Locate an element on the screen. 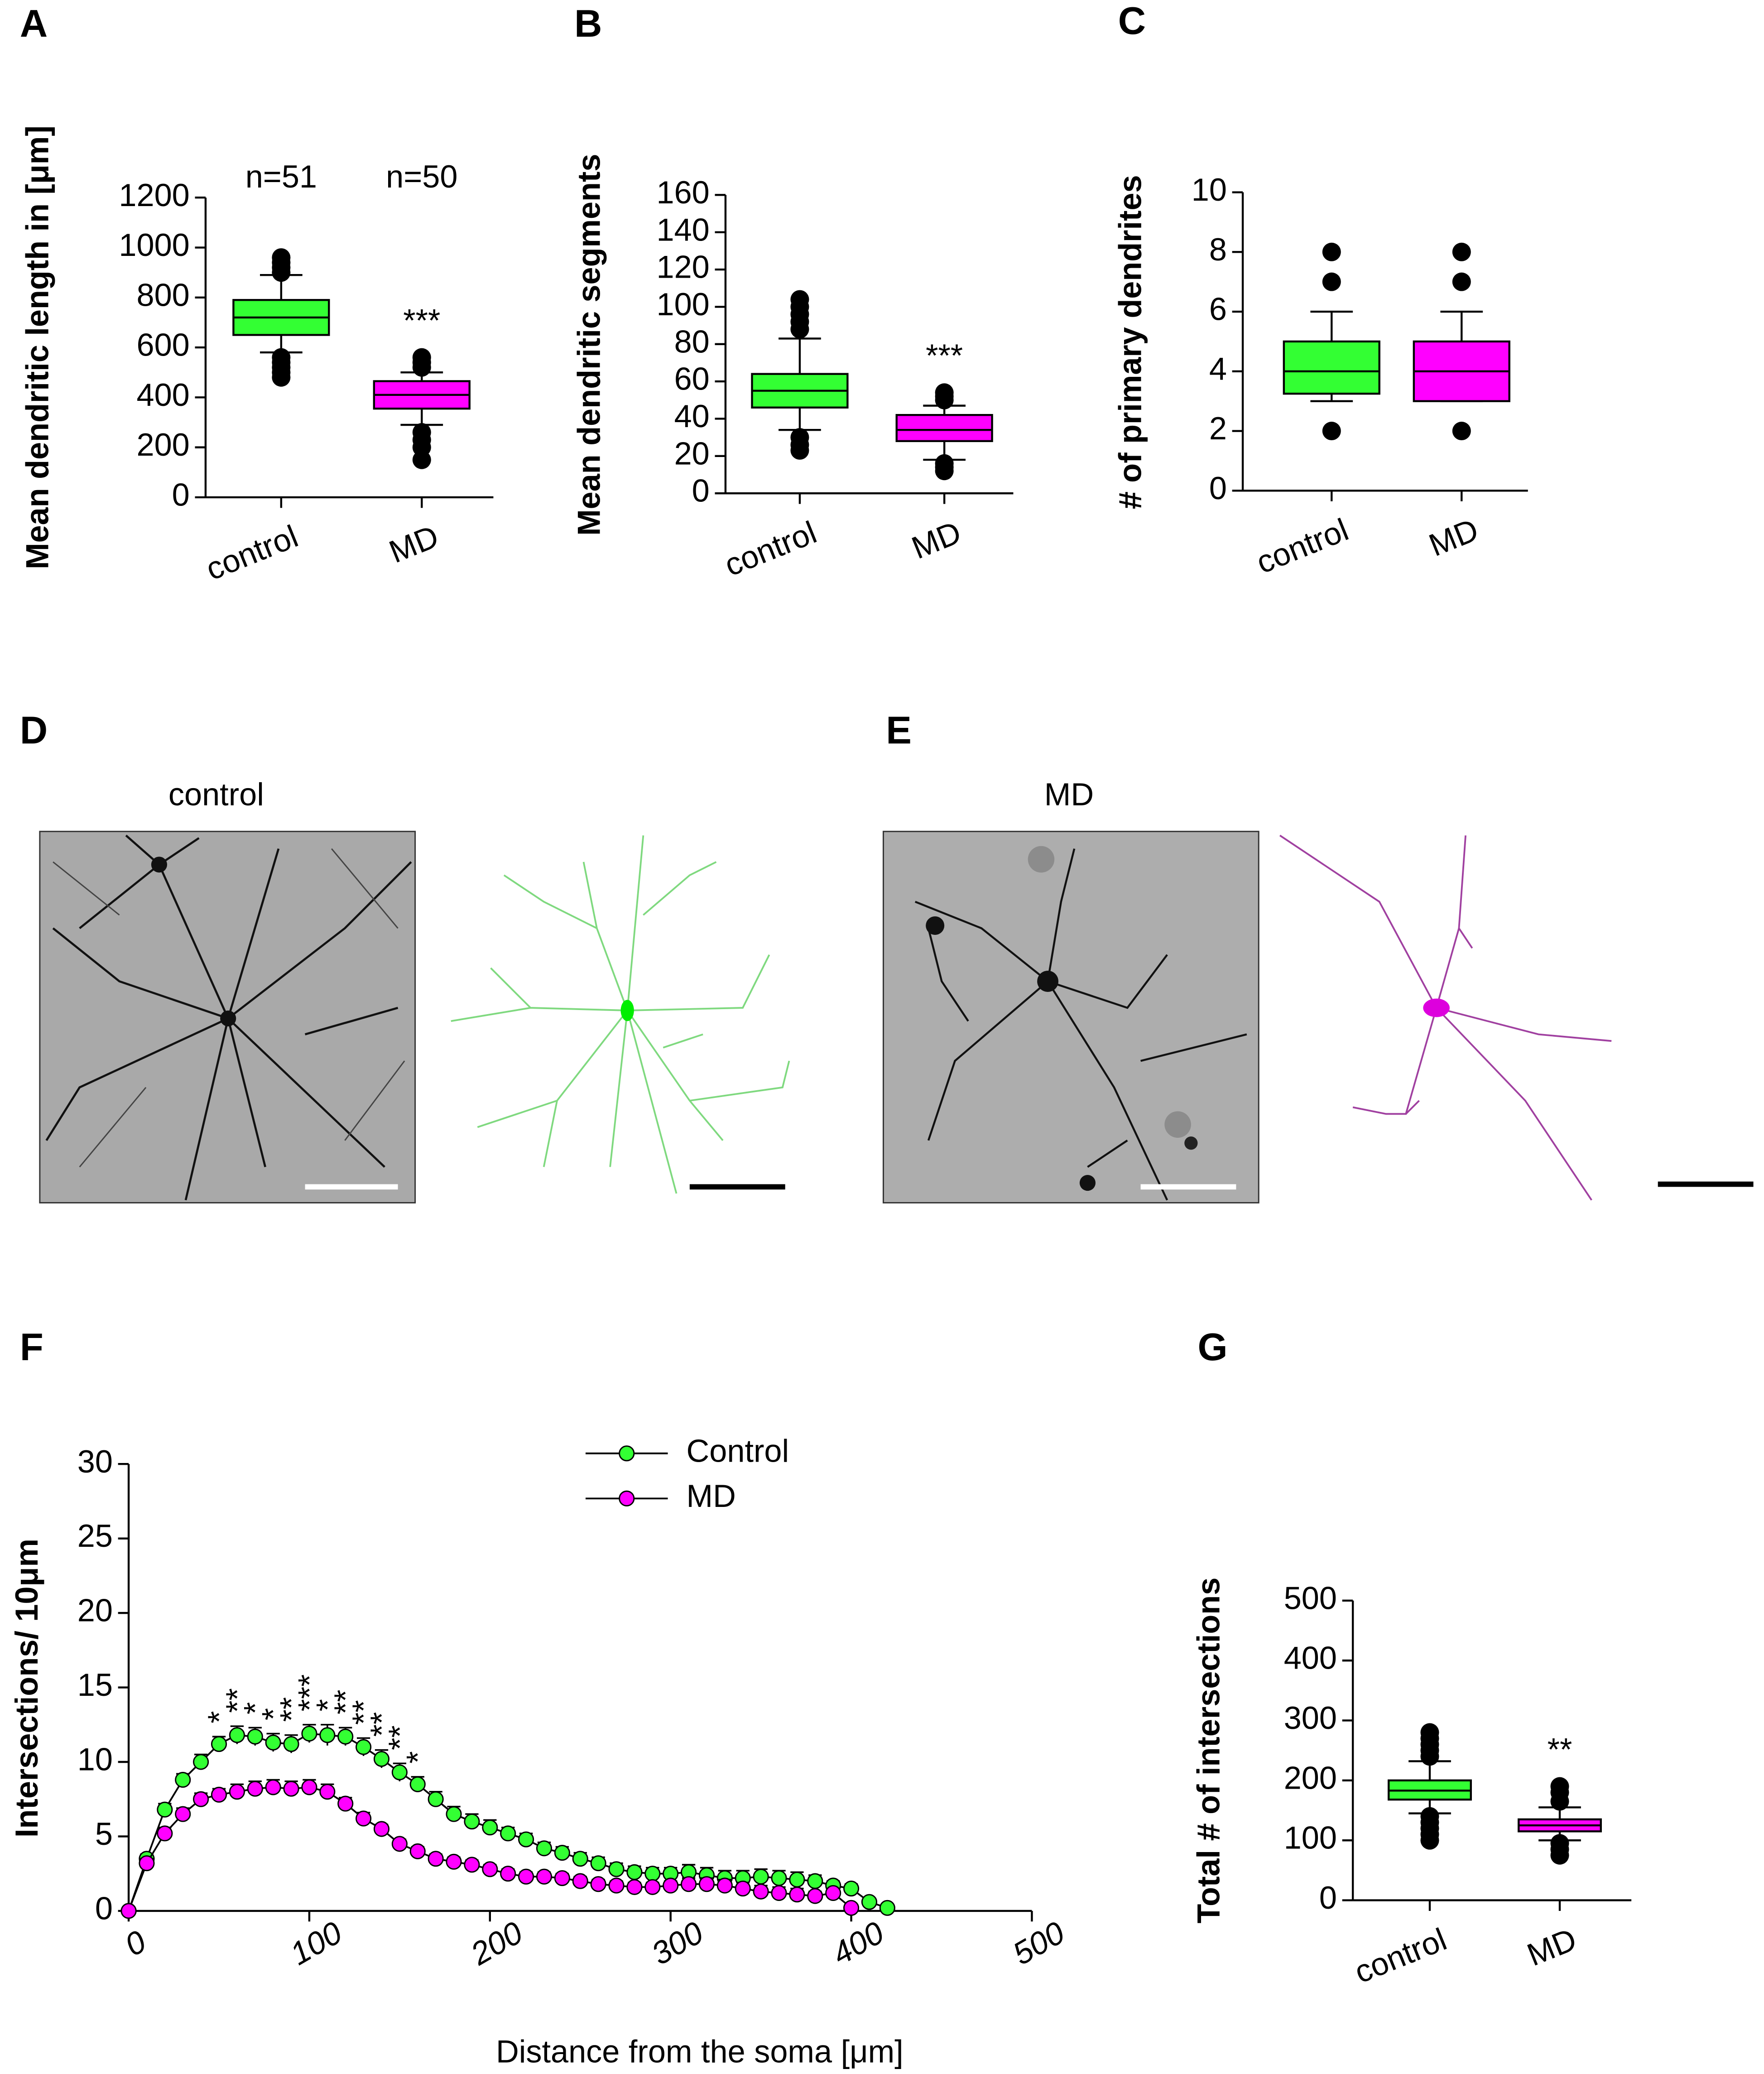  y-tick-label: 400 is located at coordinates (163, 395).